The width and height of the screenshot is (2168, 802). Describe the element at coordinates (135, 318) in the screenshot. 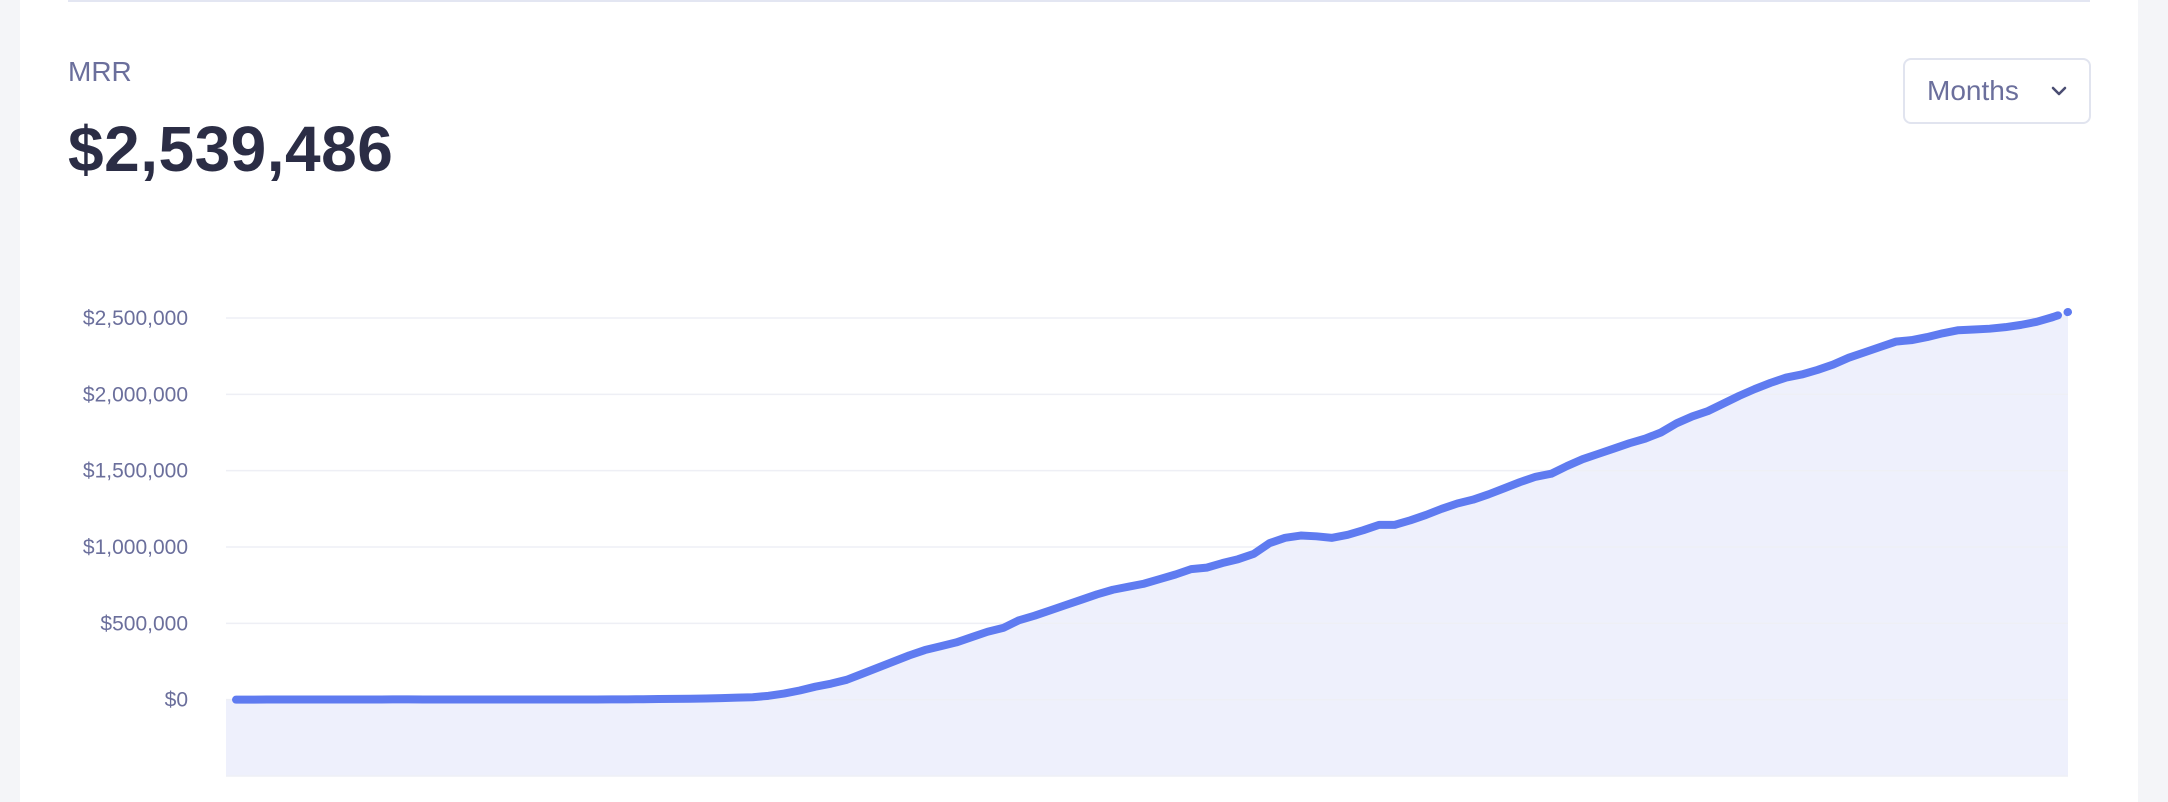

I see `y-tick-label: $2,500,000` at that location.